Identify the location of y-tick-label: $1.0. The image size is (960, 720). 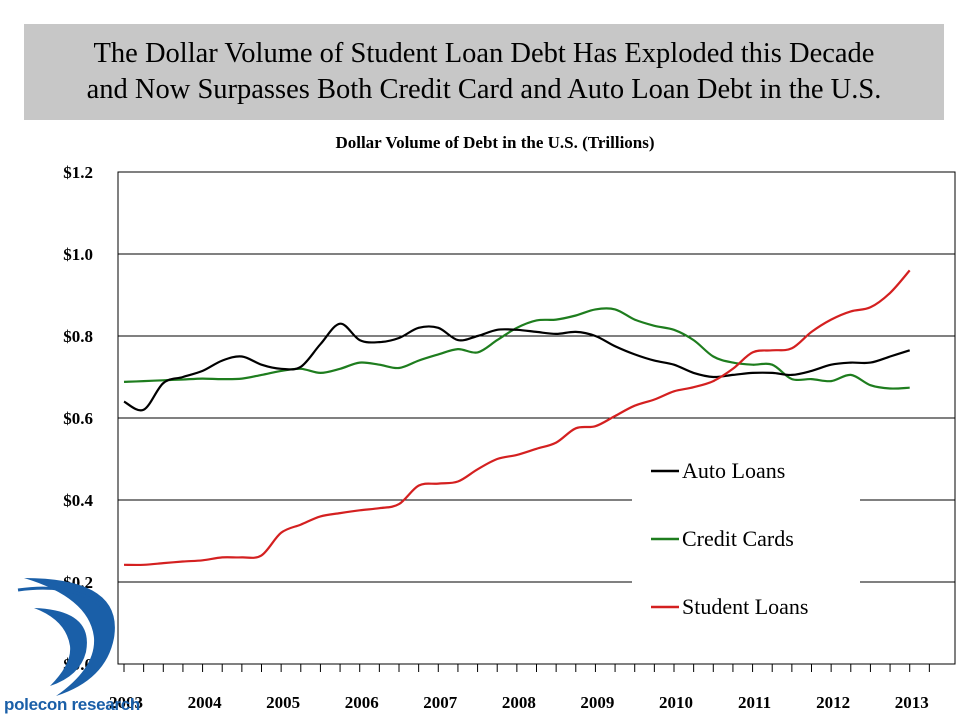
(78, 254).